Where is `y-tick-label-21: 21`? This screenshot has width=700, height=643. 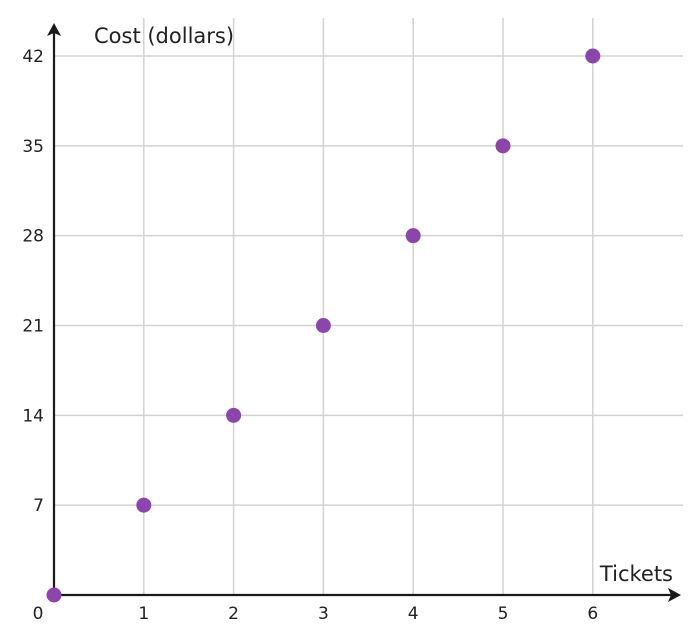 y-tick-label-21: 21 is located at coordinates (33, 327).